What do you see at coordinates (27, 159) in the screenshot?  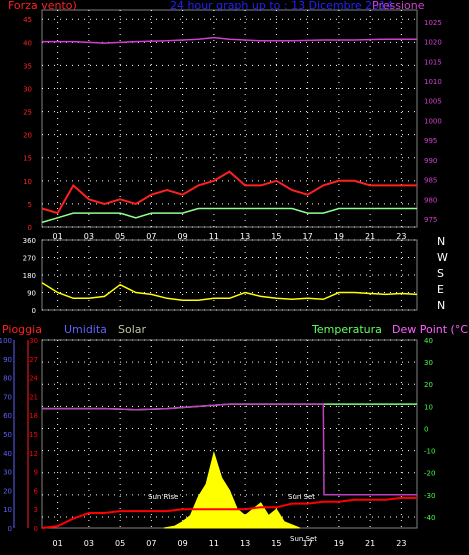 I see `wind-y-tick-label: 15` at bounding box center [27, 159].